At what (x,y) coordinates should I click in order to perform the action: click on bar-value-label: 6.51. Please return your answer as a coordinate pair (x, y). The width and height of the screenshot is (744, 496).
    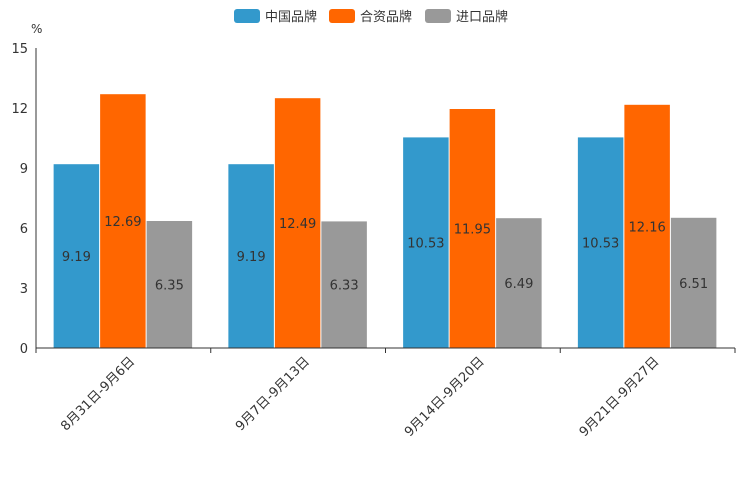
    Looking at the image, I should click on (693, 284).